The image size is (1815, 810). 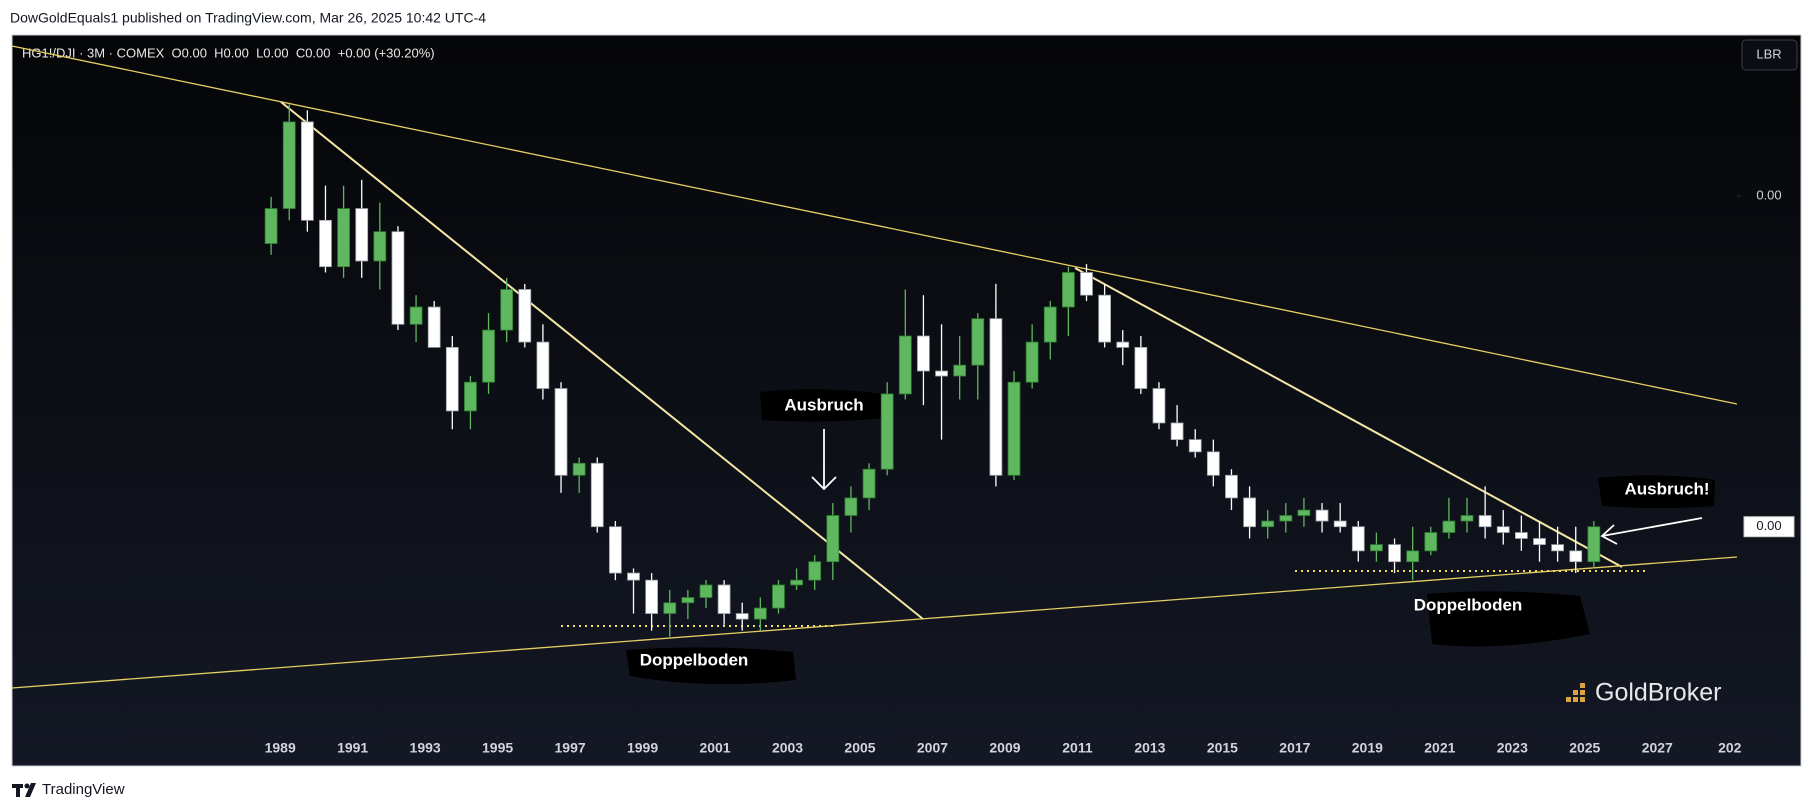 I want to click on x-tick-label: 202, so click(x=1730, y=748).